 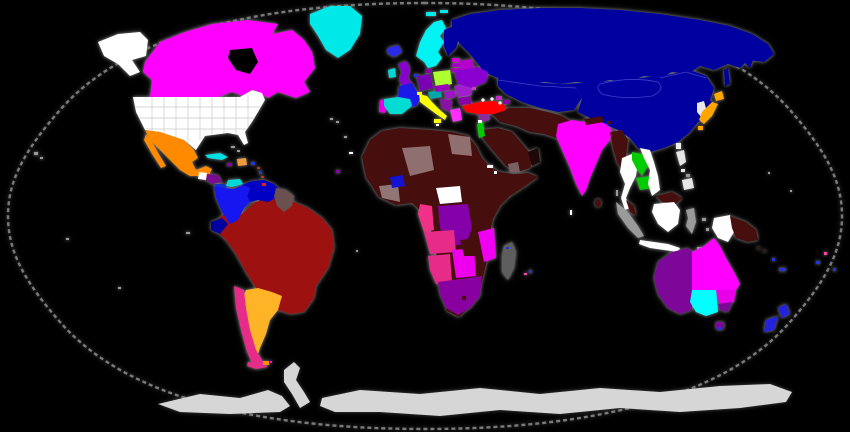 I want to click on region-tasmania-dot, so click(x=719, y=328).